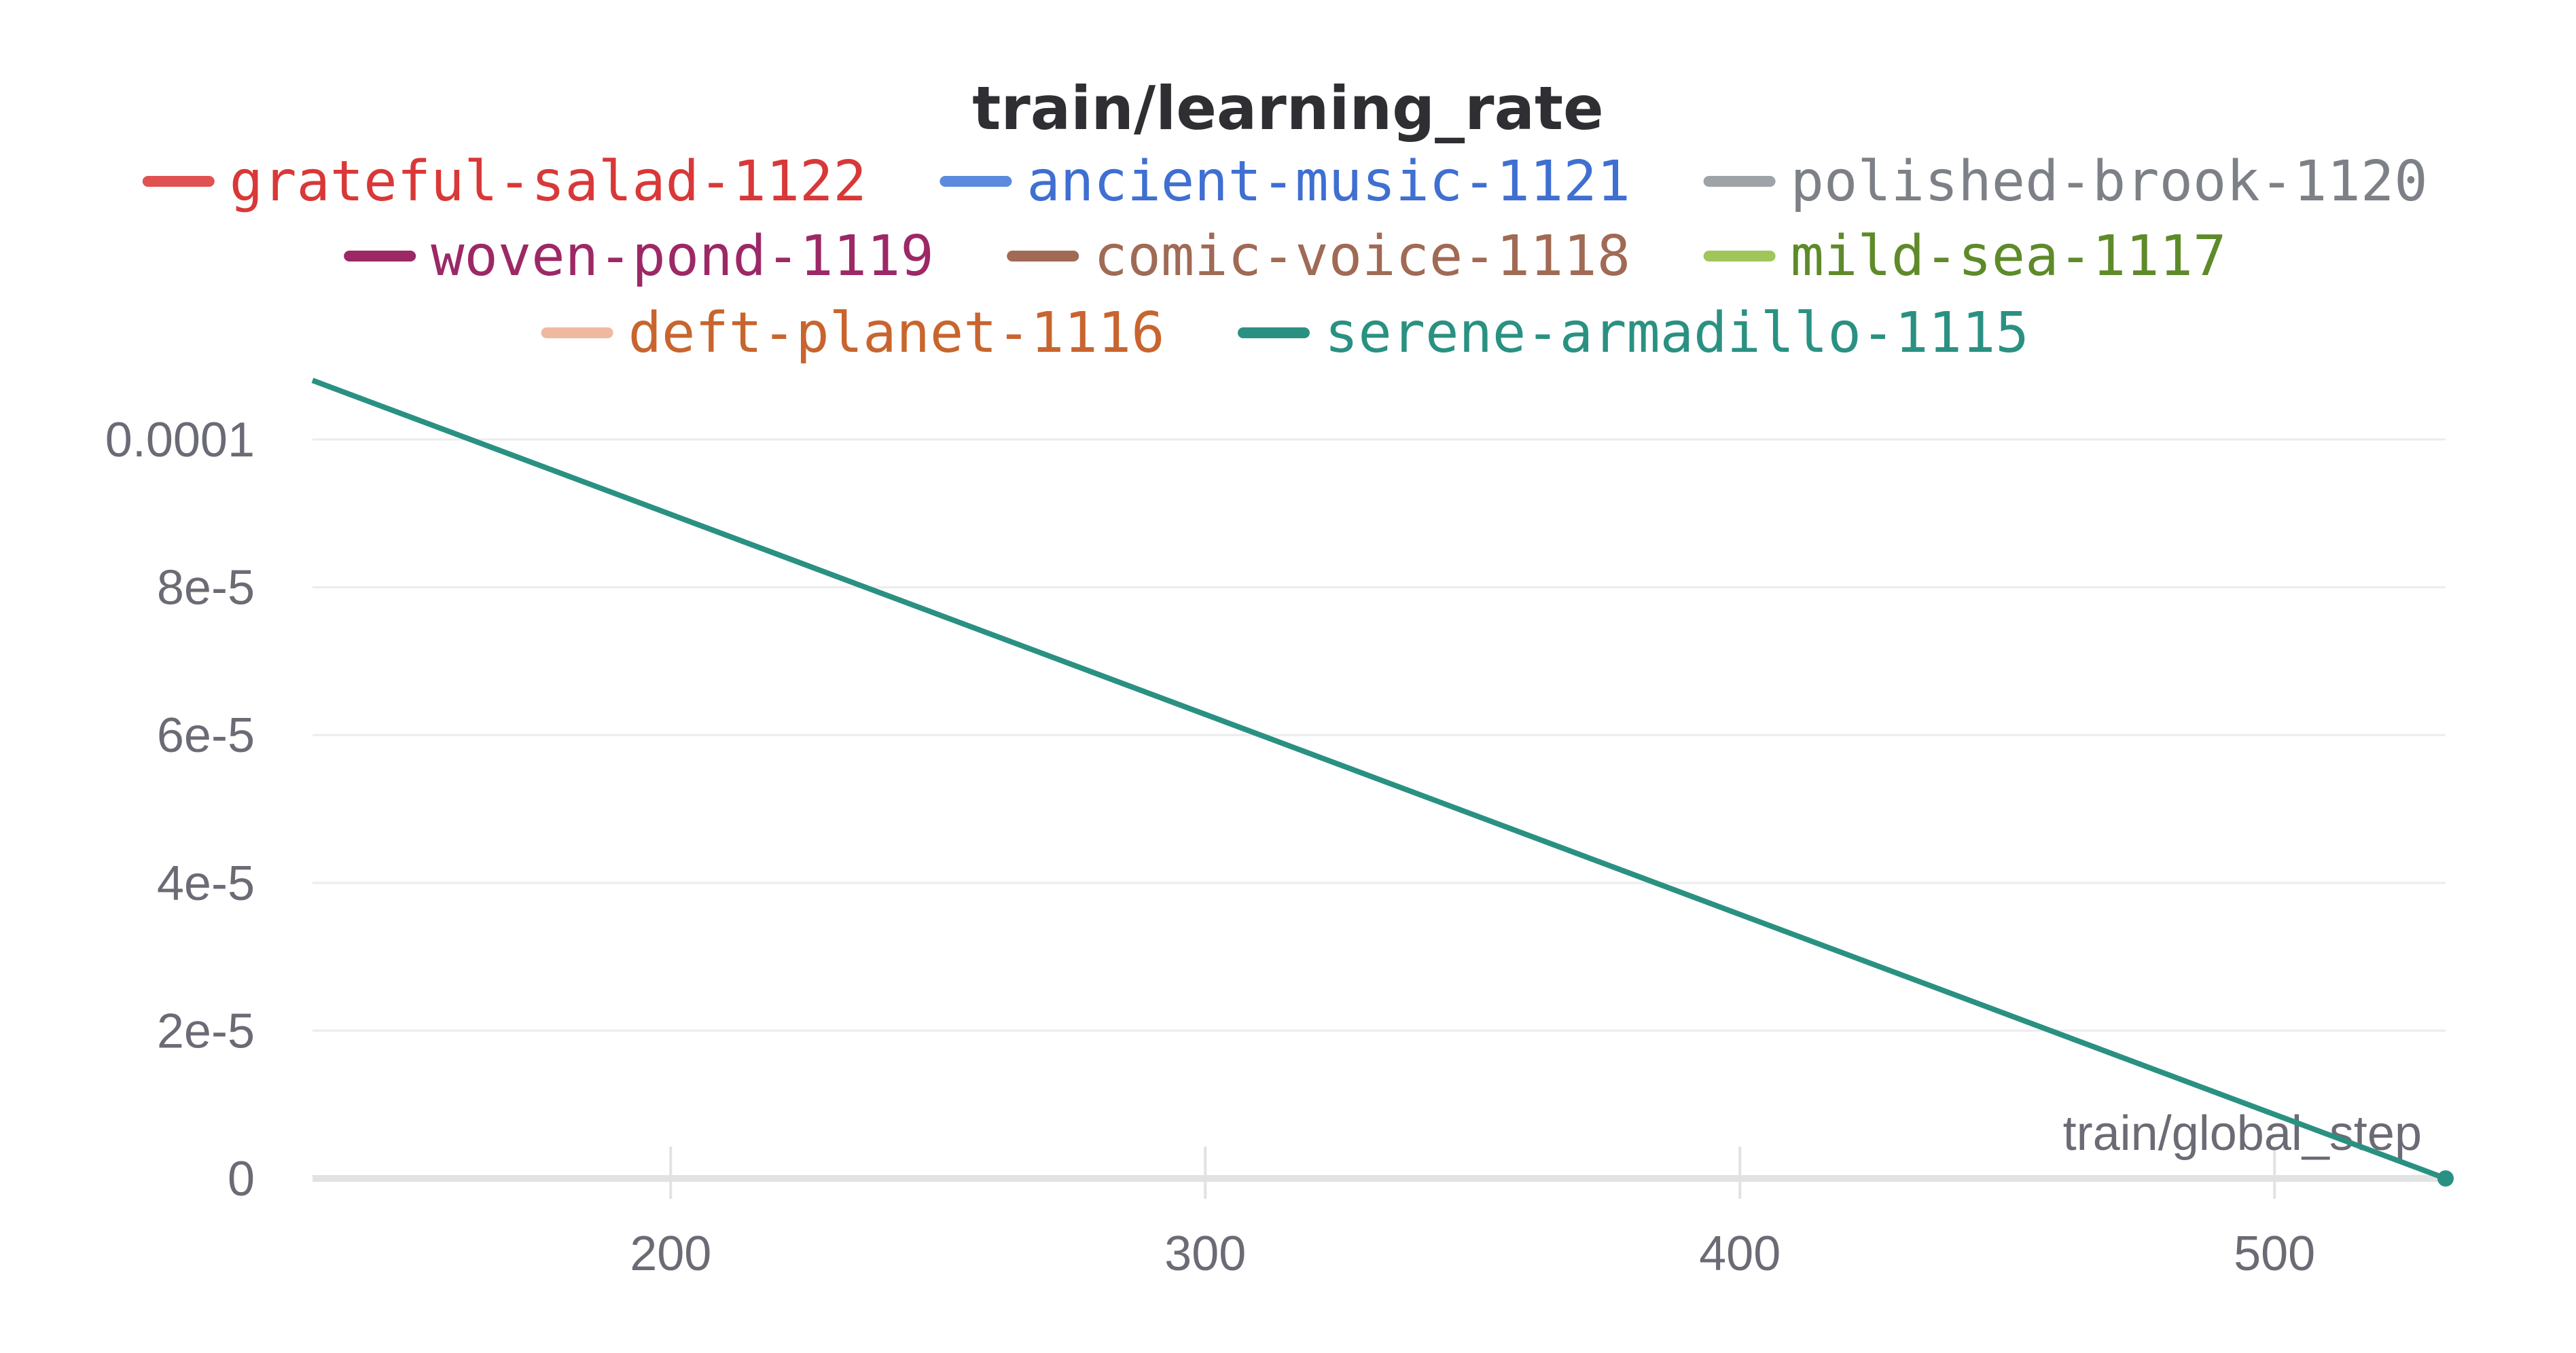 This screenshot has height=1353, width=2576. I want to click on y-tick-label: 2e-5, so click(206, 1031).